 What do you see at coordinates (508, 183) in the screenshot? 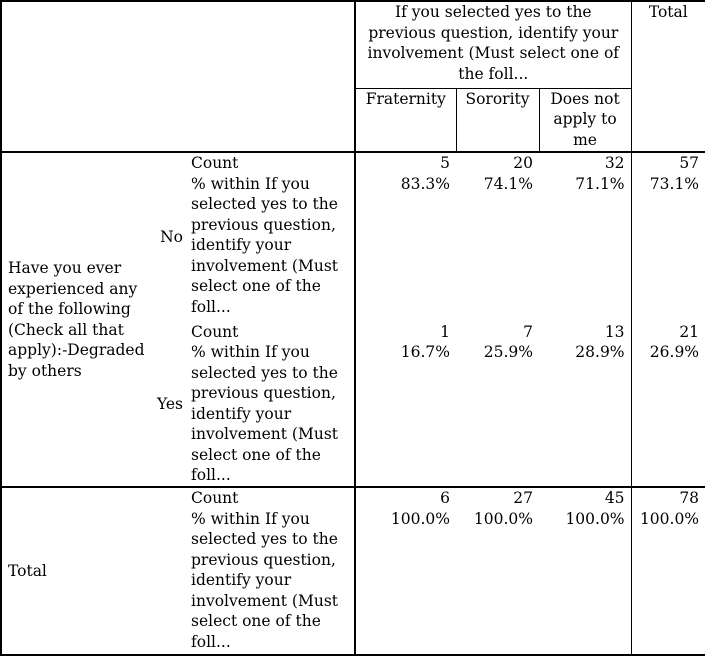
I see `cell-pct: 74.1%` at bounding box center [508, 183].